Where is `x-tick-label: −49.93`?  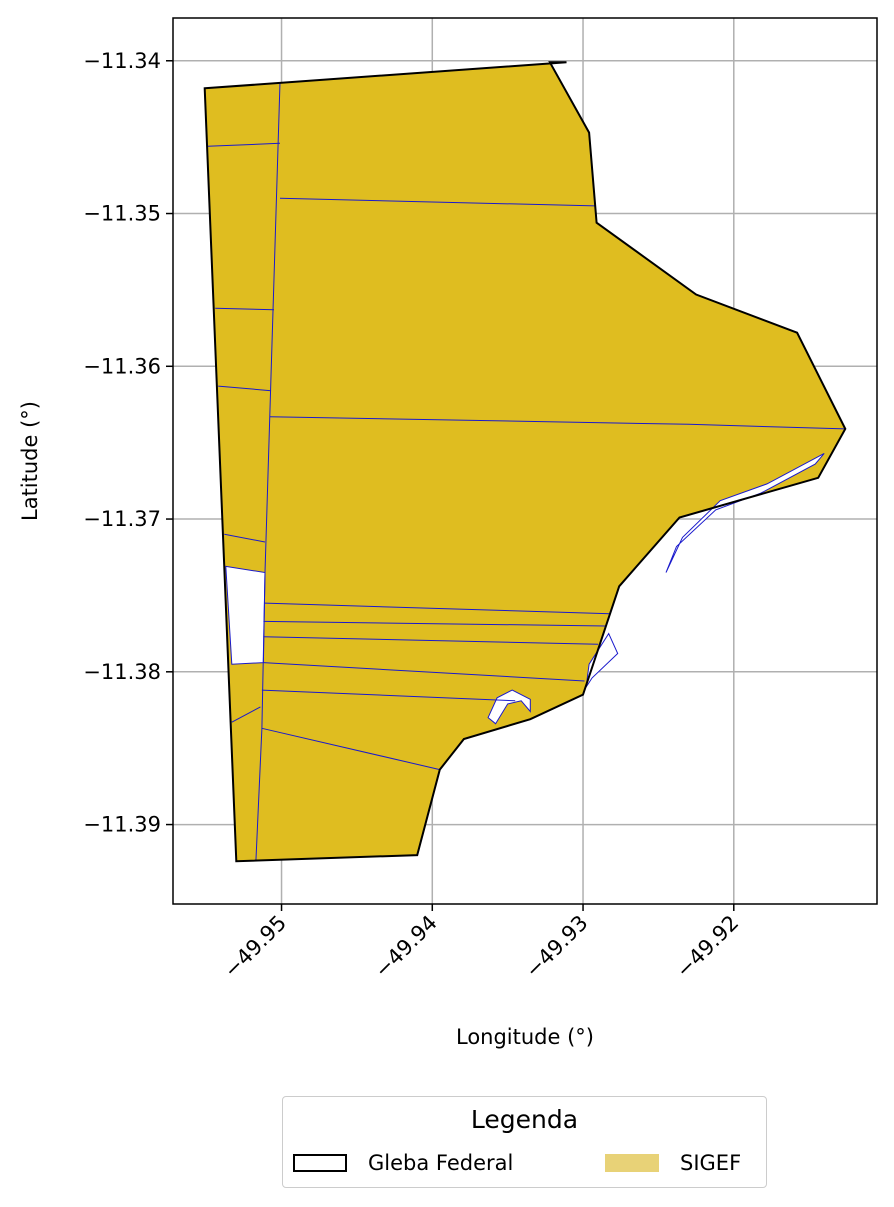
x-tick-label: −49.93 is located at coordinates (557, 947).